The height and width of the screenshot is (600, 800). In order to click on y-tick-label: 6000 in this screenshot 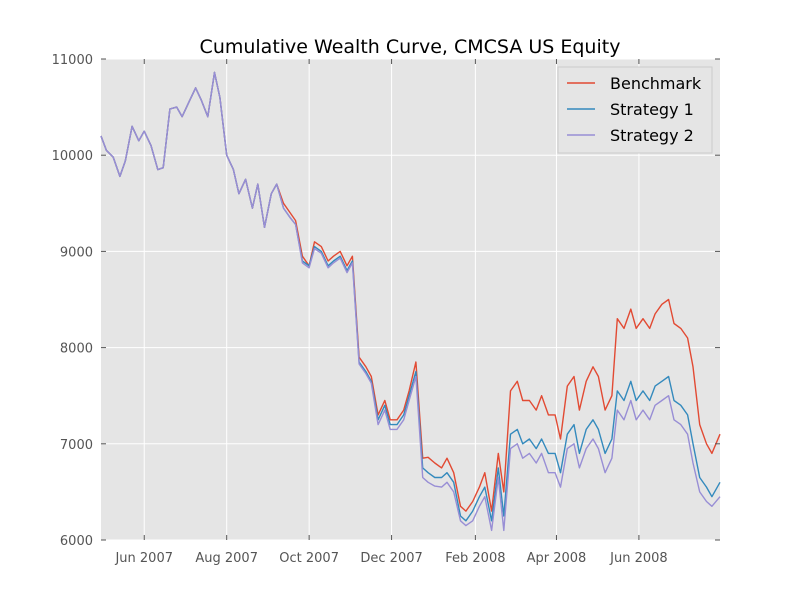, I will do `click(76, 541)`.